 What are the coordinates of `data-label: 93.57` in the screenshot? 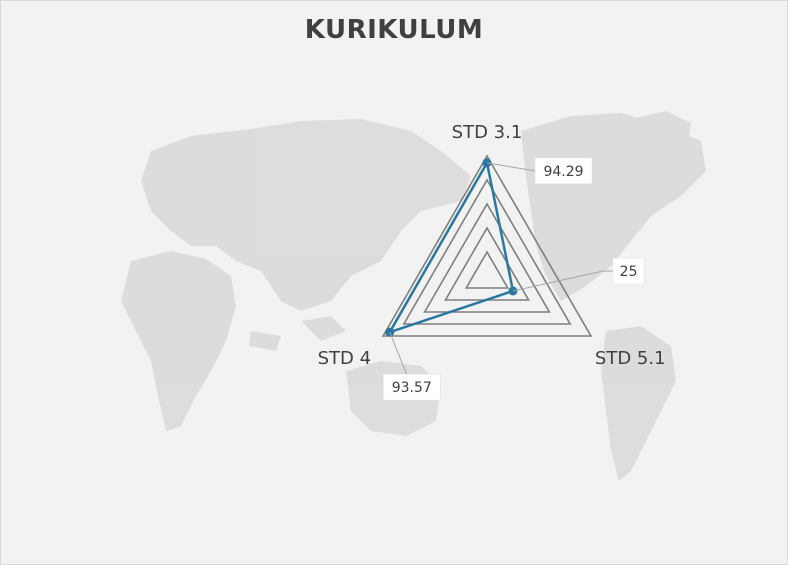 It's located at (412, 388).